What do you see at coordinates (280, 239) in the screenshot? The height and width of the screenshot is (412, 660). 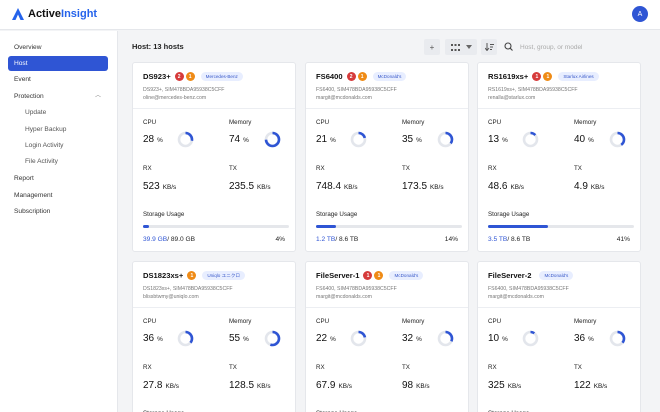 I see `storage-percent: 4%` at bounding box center [280, 239].